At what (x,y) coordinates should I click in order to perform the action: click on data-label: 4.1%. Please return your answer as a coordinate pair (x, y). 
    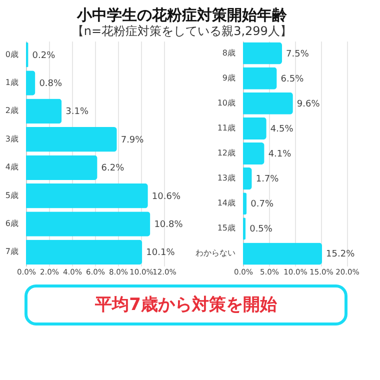
    Looking at the image, I should click on (280, 155).